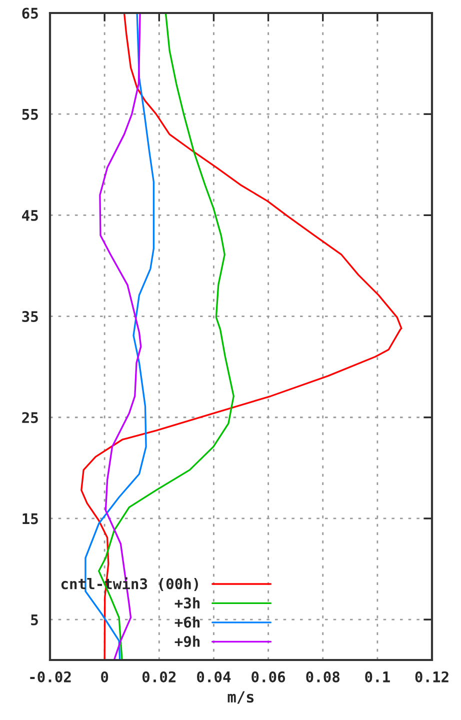  Describe the element at coordinates (269, 676) in the screenshot. I see `x-tick-label: 0.06` at that location.